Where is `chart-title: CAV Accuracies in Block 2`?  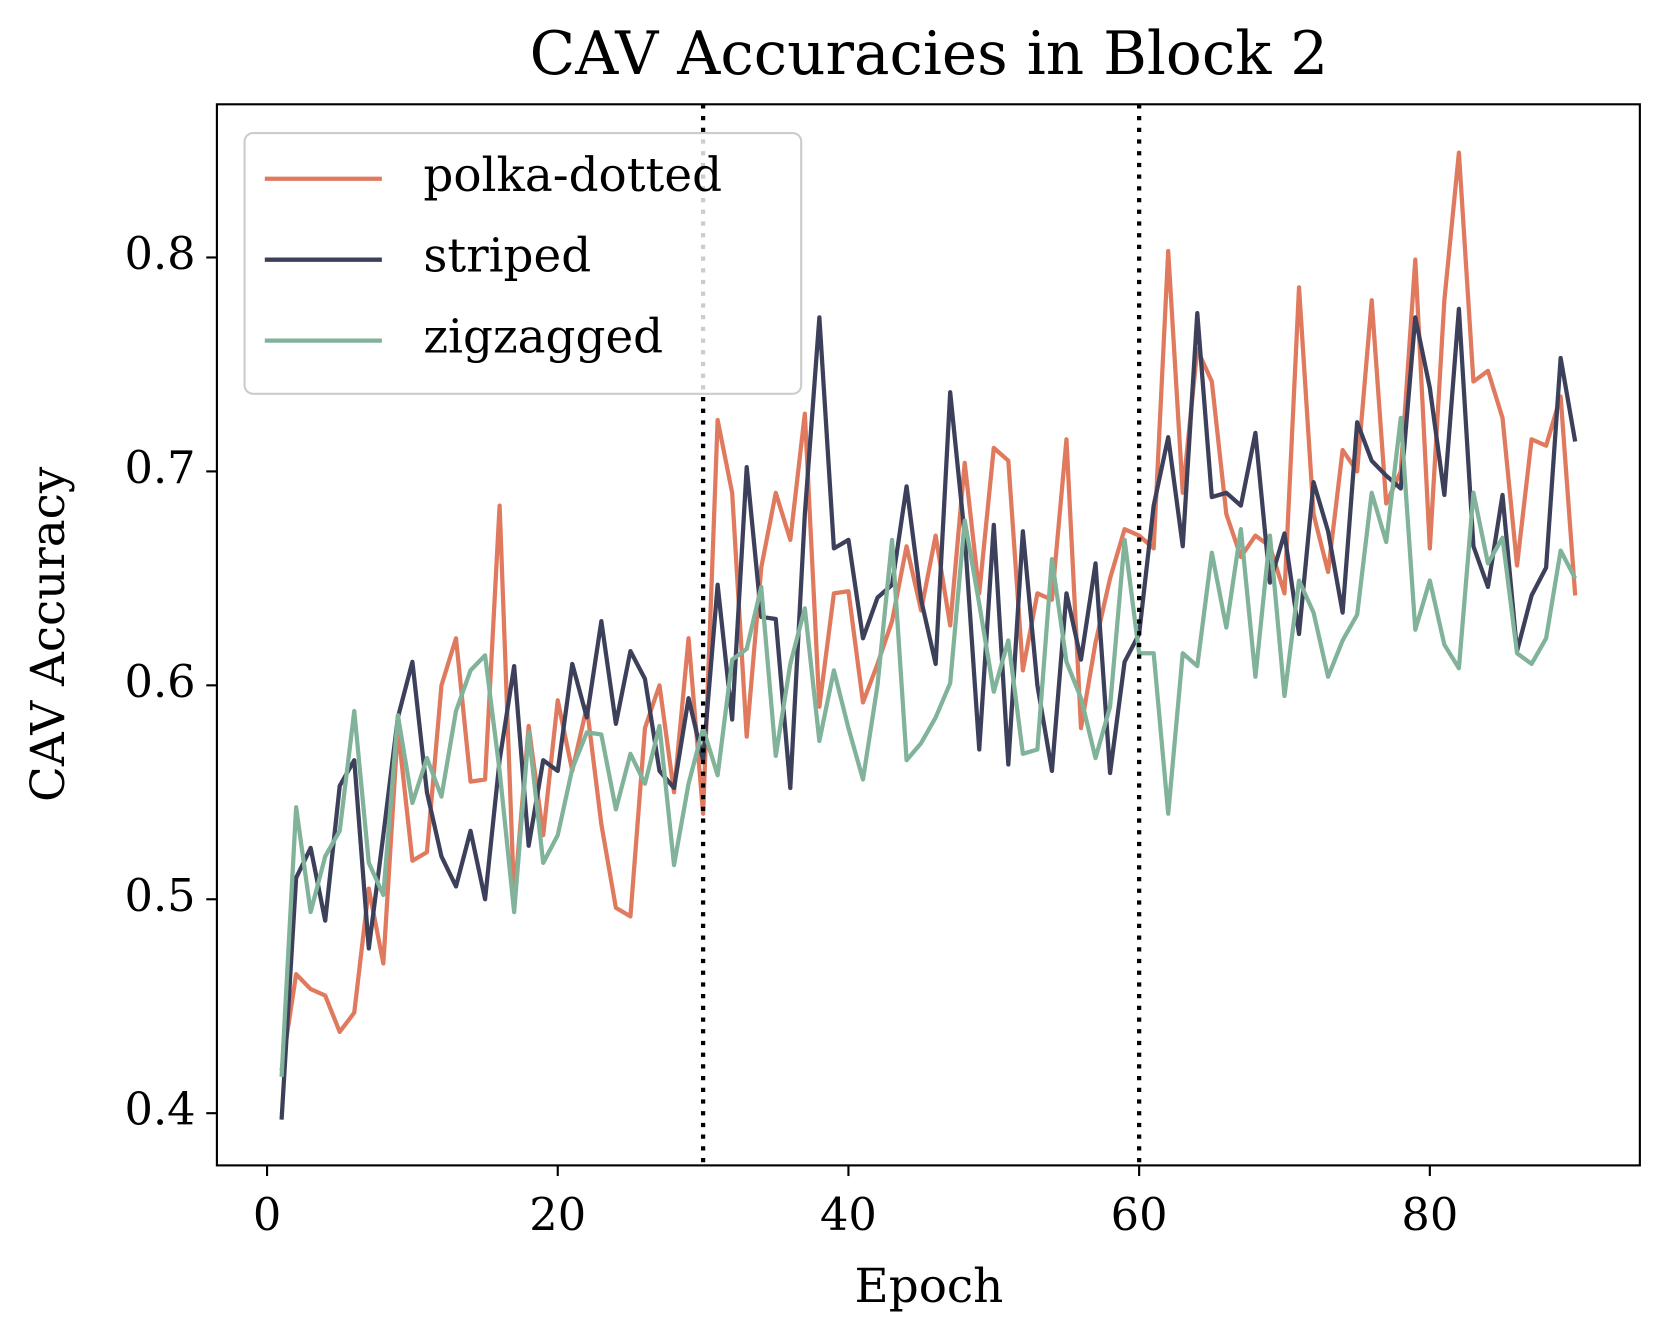 chart-title: CAV Accuracies in Block 2 is located at coordinates (929, 54).